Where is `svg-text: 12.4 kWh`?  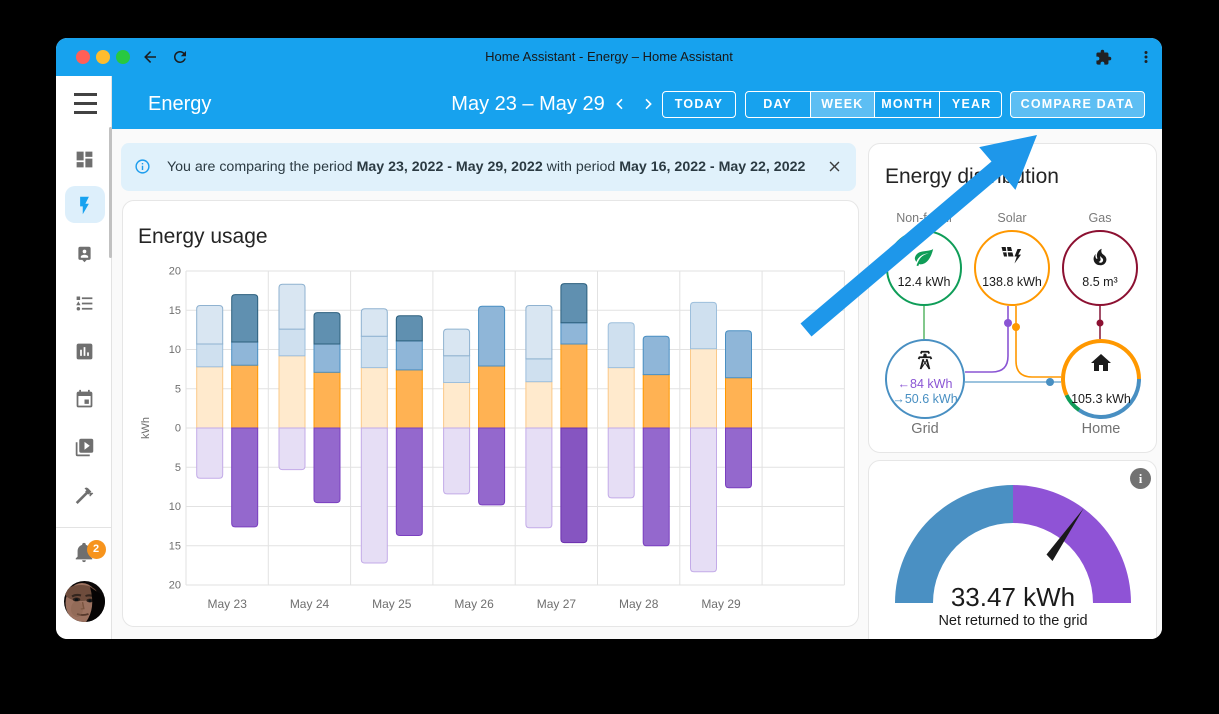
svg-text: 12.4 kWh is located at coordinates (924, 282).